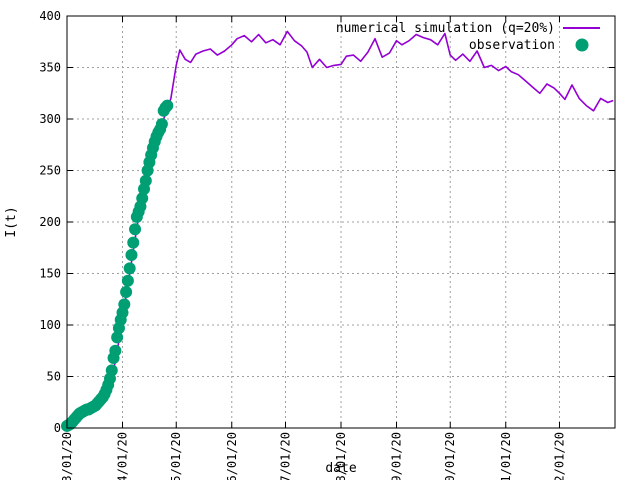 The image size is (640, 480). I want to click on y-tick-label: 0, so click(57, 428).